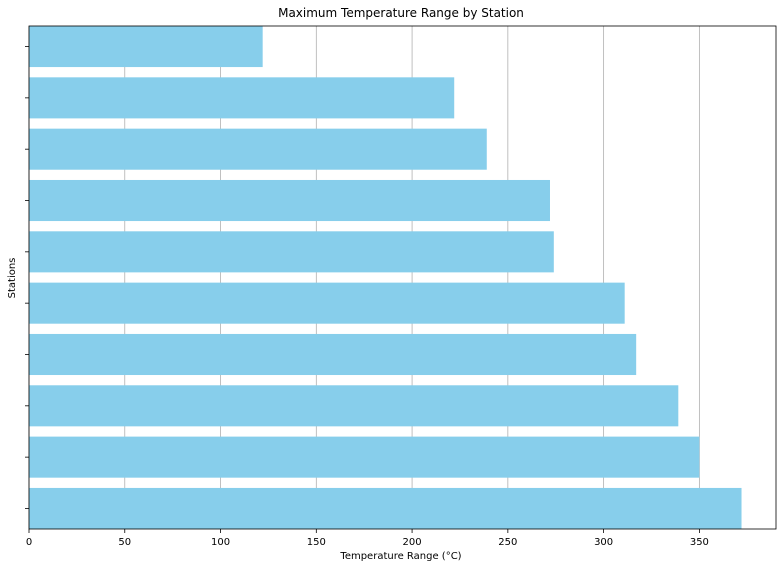 This screenshot has width=782, height=572. What do you see at coordinates (507, 542) in the screenshot?
I see `x-tick-label: 250` at bounding box center [507, 542].